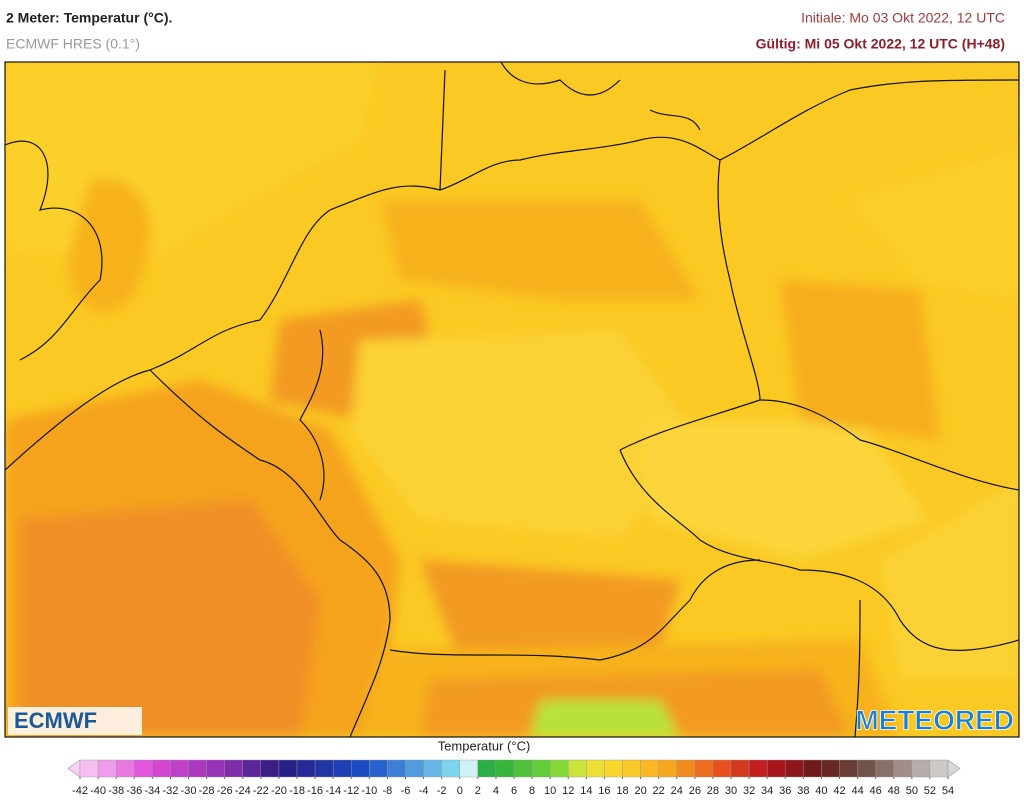 This screenshot has height=804, width=1024. What do you see at coordinates (478, 791) in the screenshot?
I see `legend-tick-label: 2` at bounding box center [478, 791].